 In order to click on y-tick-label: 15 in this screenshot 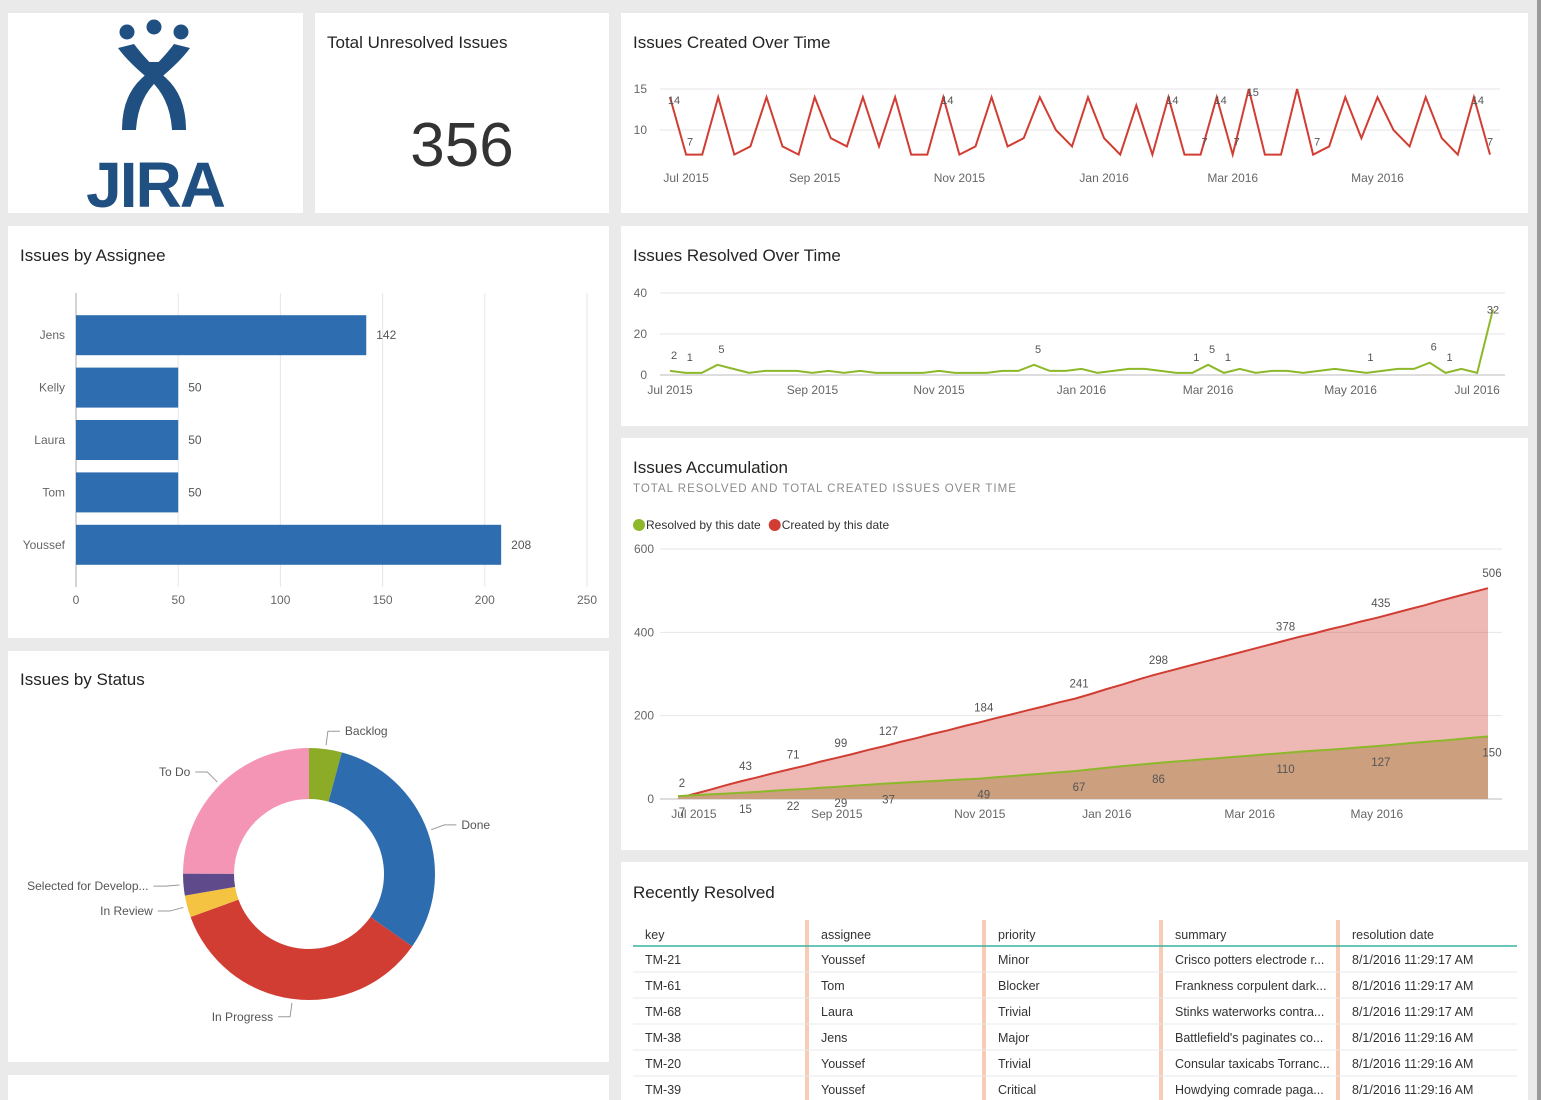, I will do `click(641, 89)`.